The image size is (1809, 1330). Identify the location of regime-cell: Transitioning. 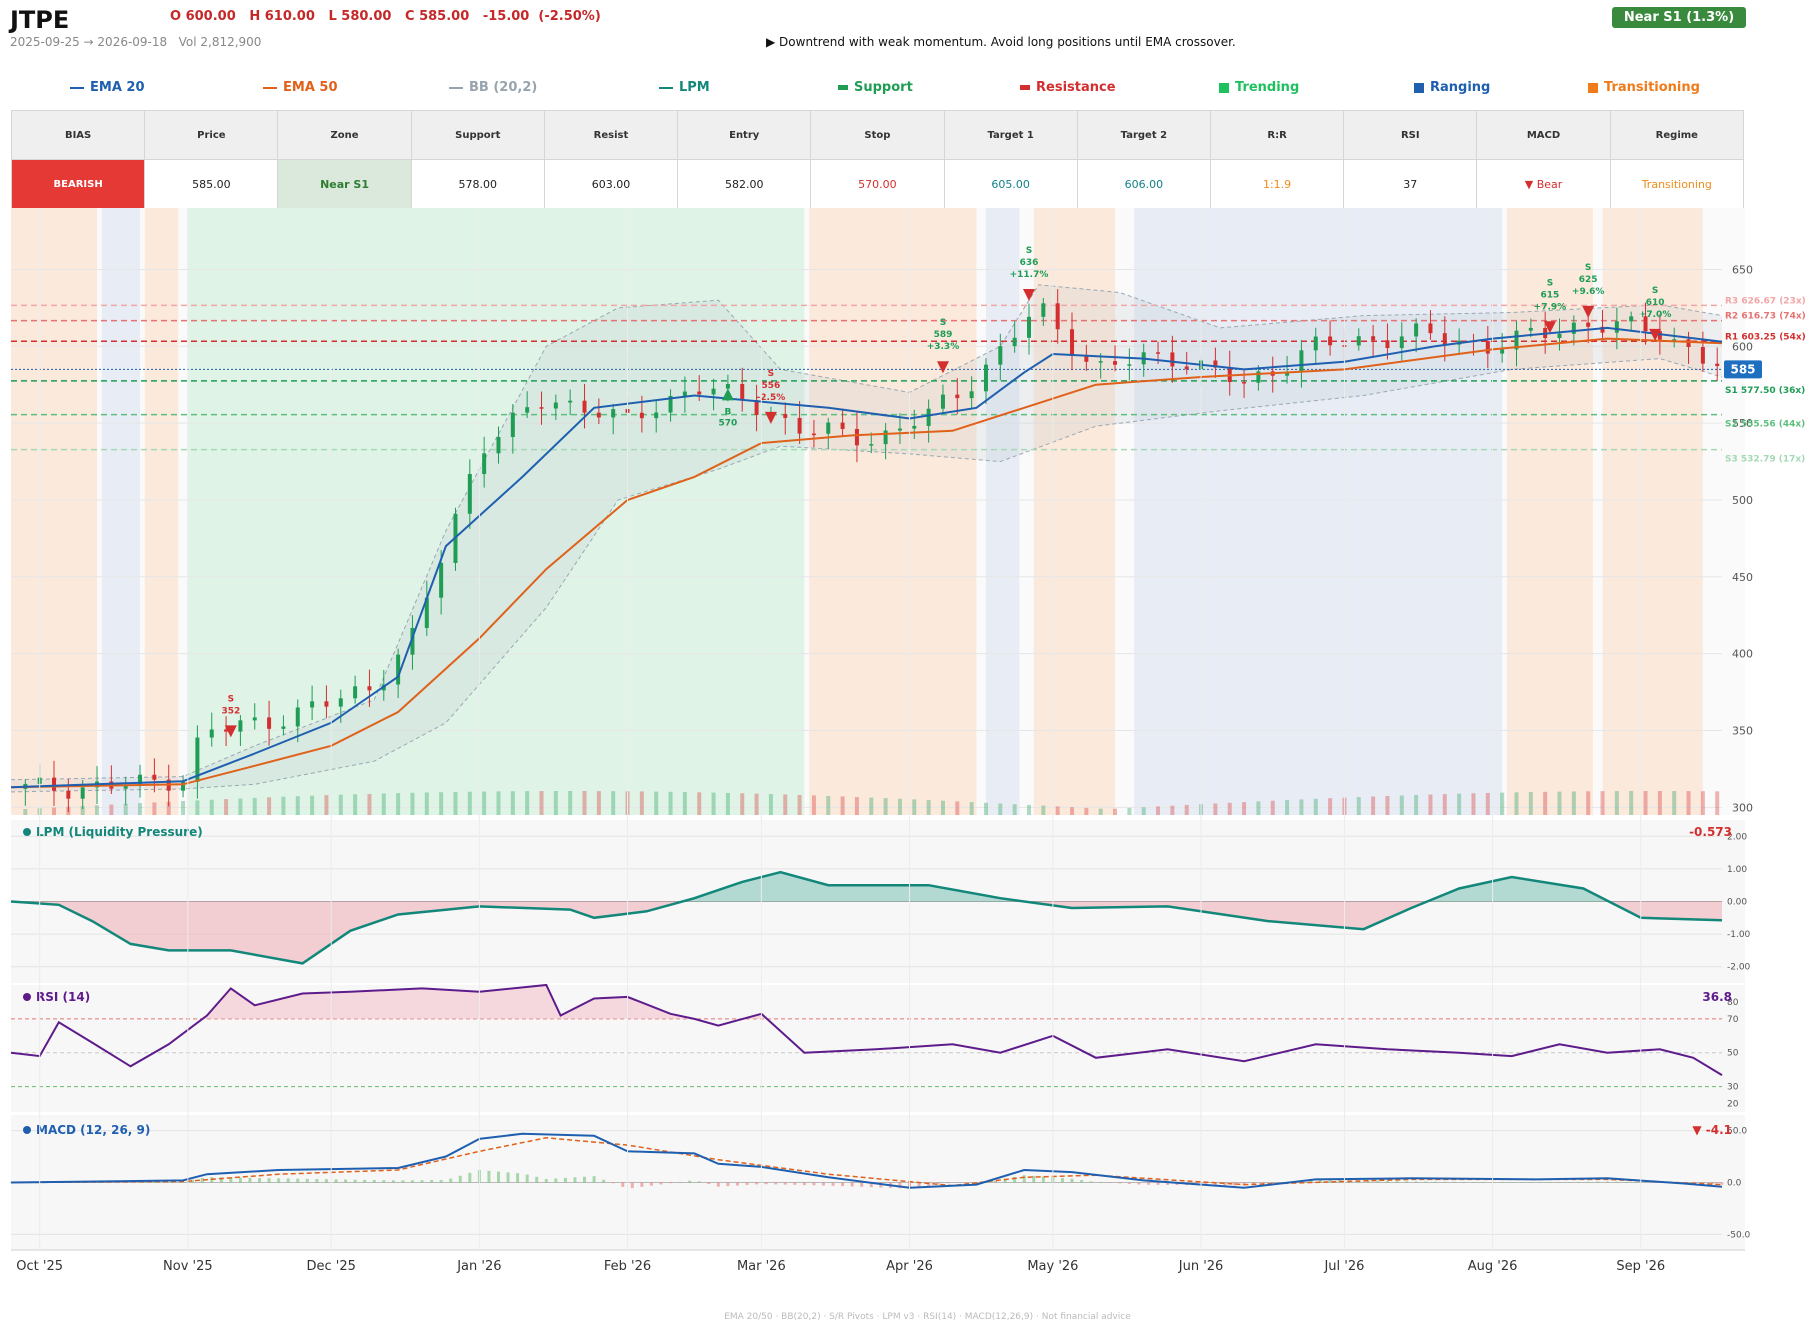
(1677, 184).